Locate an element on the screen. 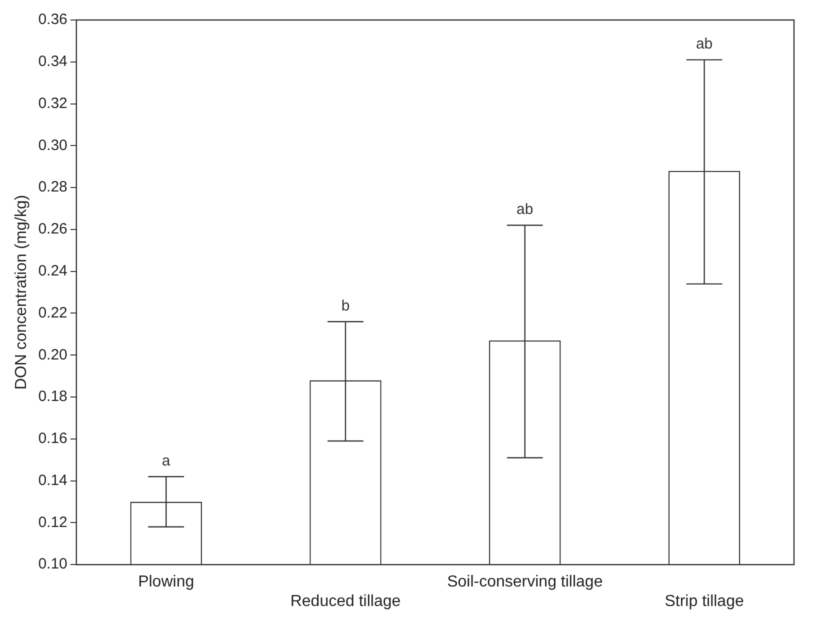 Image resolution: width=822 pixels, height=622 pixels. y-tick-label: 0.22 is located at coordinates (53, 313).